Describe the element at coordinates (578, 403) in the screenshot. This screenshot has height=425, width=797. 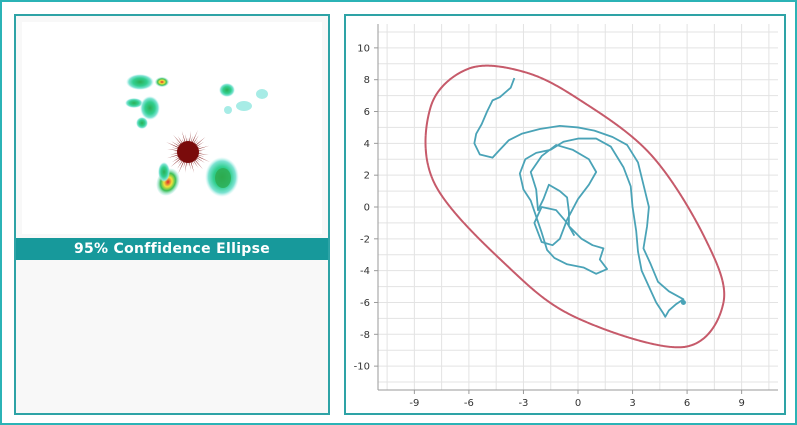
I see `x-tick-label: 0` at that location.